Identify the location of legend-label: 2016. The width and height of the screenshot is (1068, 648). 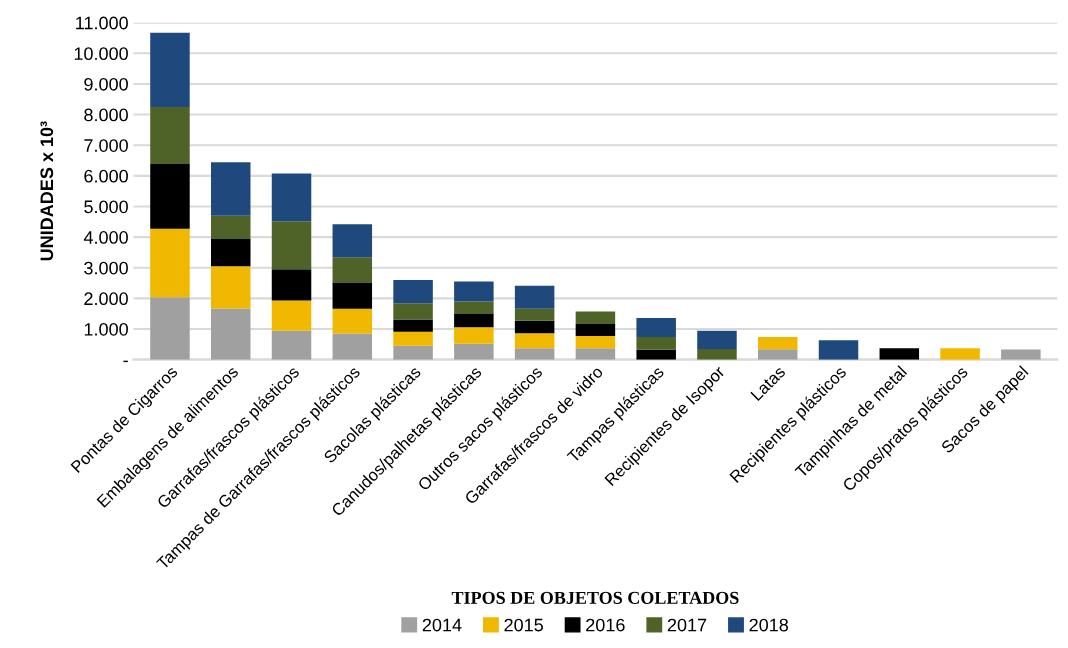
(605, 625).